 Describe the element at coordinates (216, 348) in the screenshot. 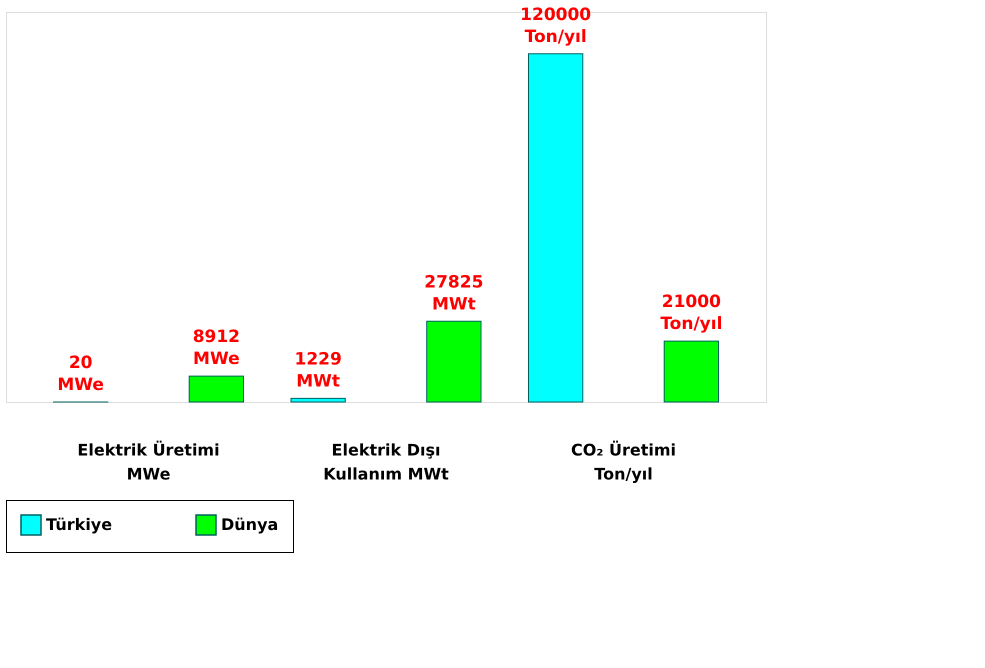

I see `data-label: 8912 MWe` at that location.